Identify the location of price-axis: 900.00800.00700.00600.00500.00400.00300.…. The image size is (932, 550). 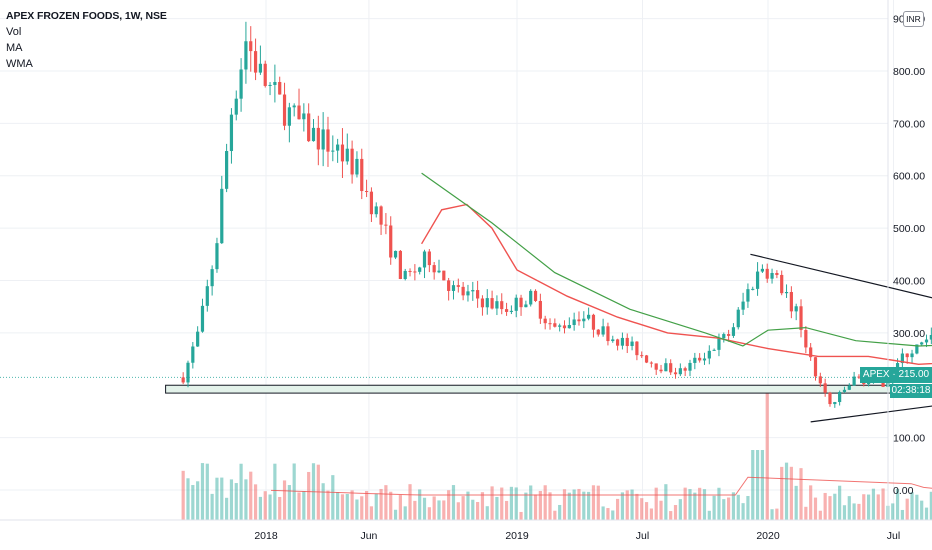
(909, 255).